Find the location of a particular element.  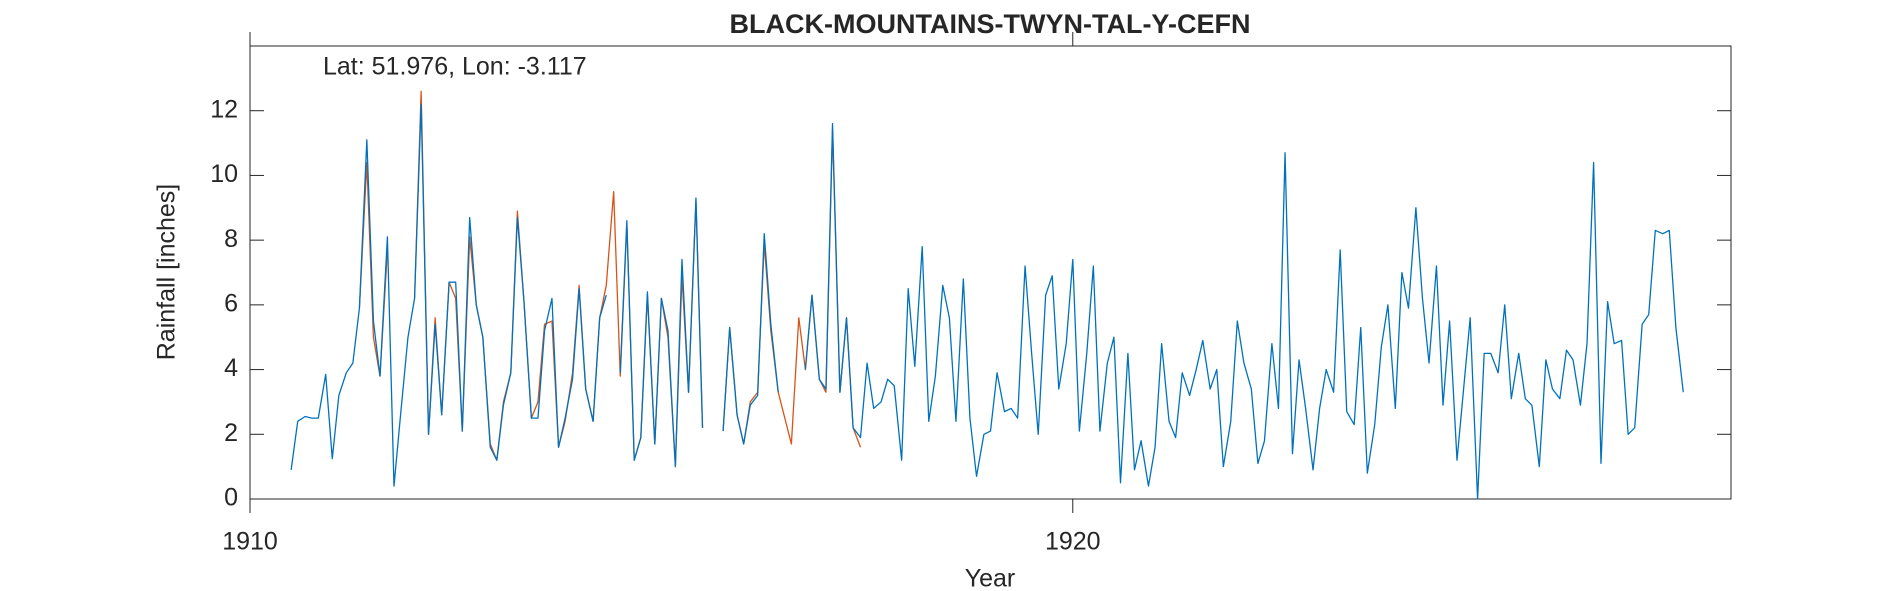

y-tick-label: 0 is located at coordinates (231, 498).